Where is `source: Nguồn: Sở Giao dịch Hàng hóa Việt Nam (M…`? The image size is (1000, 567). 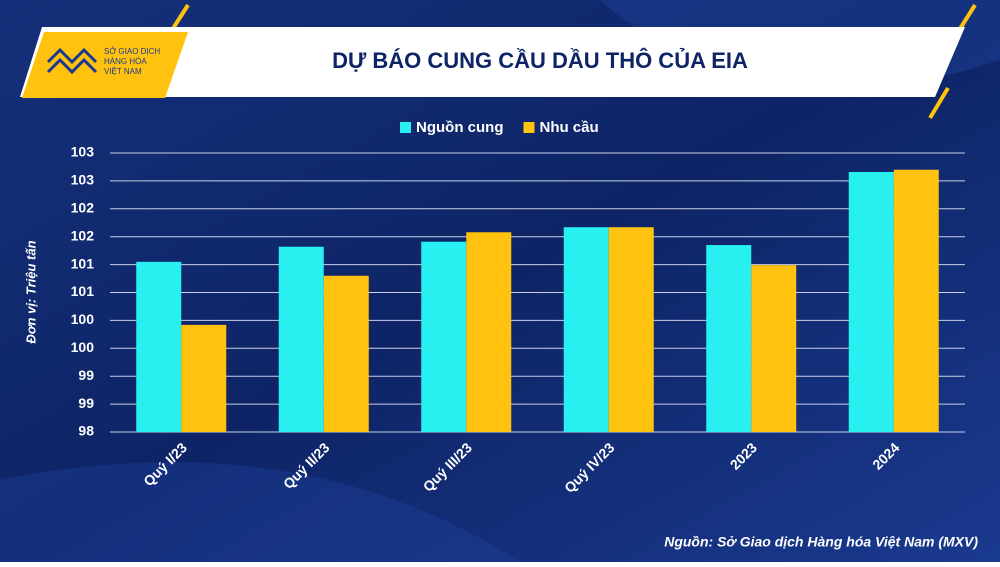
source: Nguồn: Sở Giao dịch Hàng hóa Việt Nam (M… is located at coordinates (821, 542).